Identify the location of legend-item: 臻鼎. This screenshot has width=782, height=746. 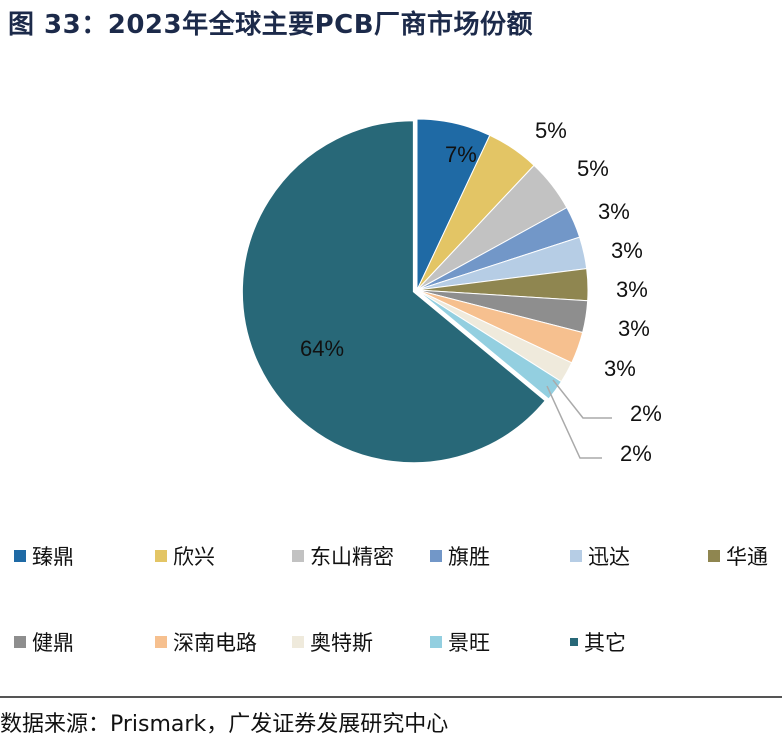
(44, 556).